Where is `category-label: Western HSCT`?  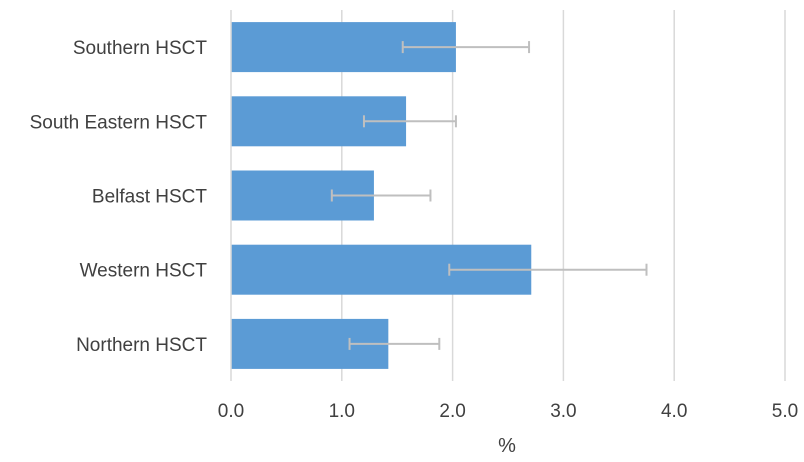
category-label: Western HSCT is located at coordinates (144, 271).